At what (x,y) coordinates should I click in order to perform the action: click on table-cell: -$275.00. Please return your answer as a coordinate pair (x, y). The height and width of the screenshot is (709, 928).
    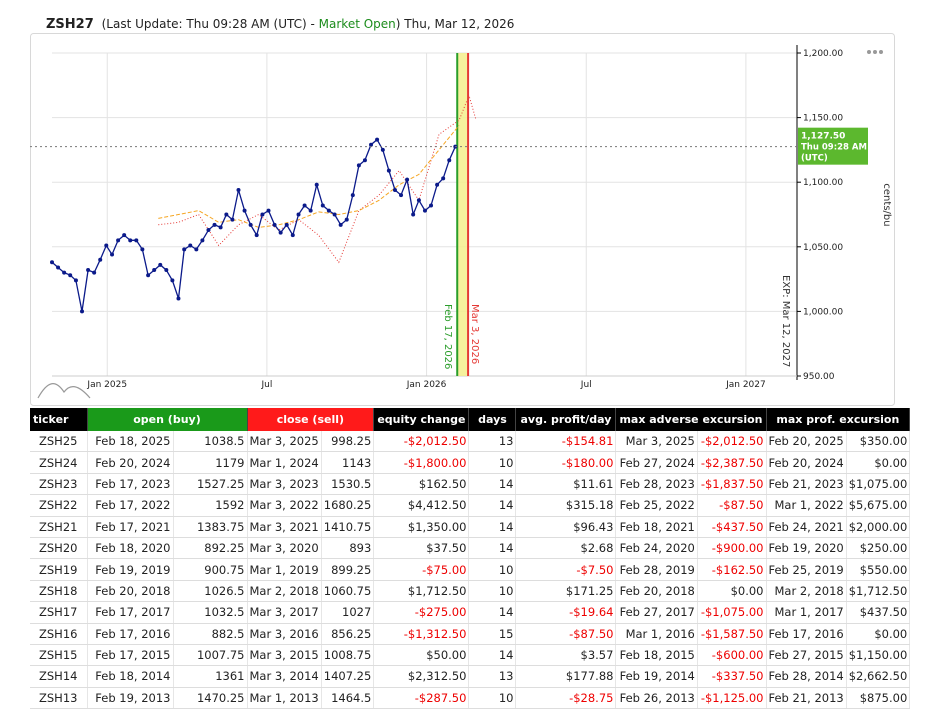
    Looking at the image, I should click on (421, 612).